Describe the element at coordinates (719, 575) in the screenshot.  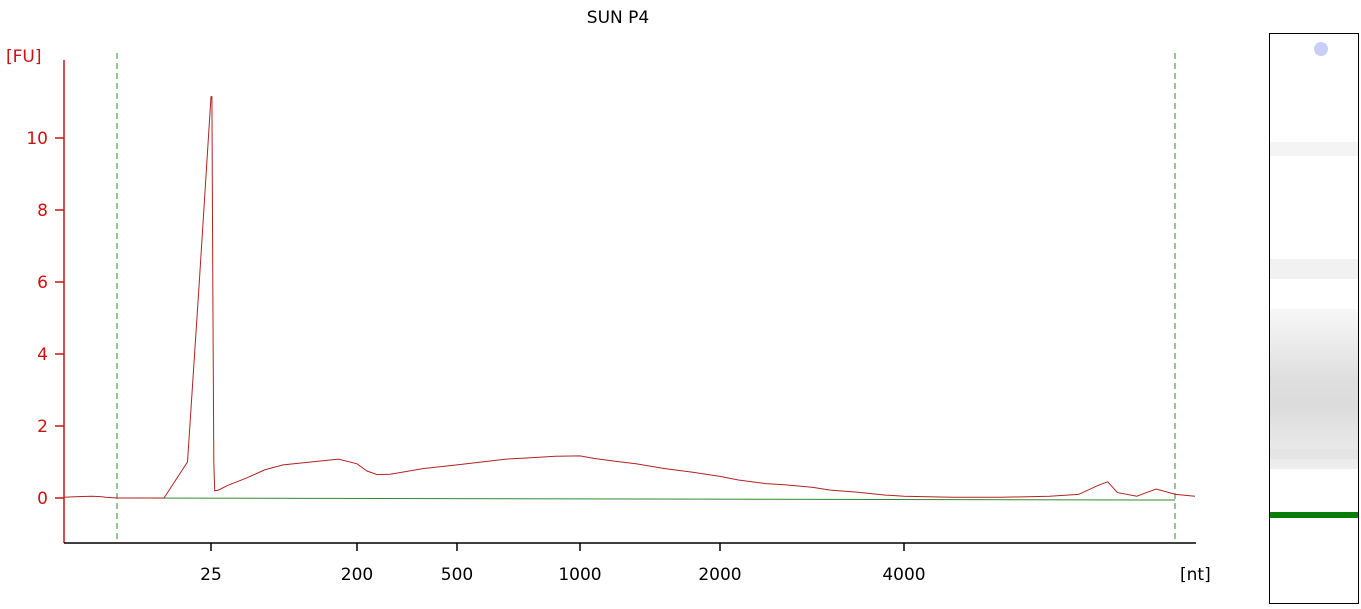
I see `x-tick-label: 2000` at that location.